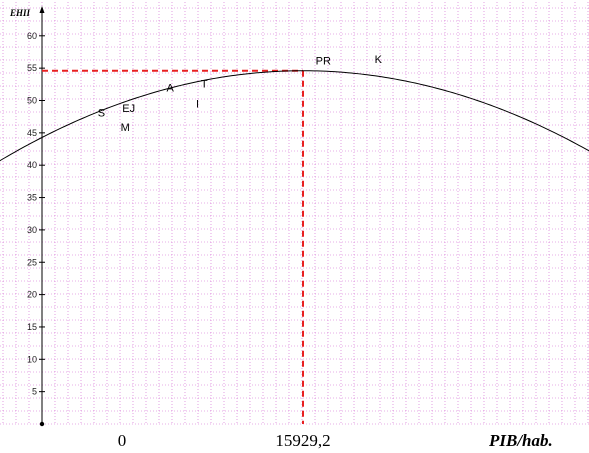  What do you see at coordinates (32, 359) in the screenshot?
I see `y-tick-label: 10` at bounding box center [32, 359].